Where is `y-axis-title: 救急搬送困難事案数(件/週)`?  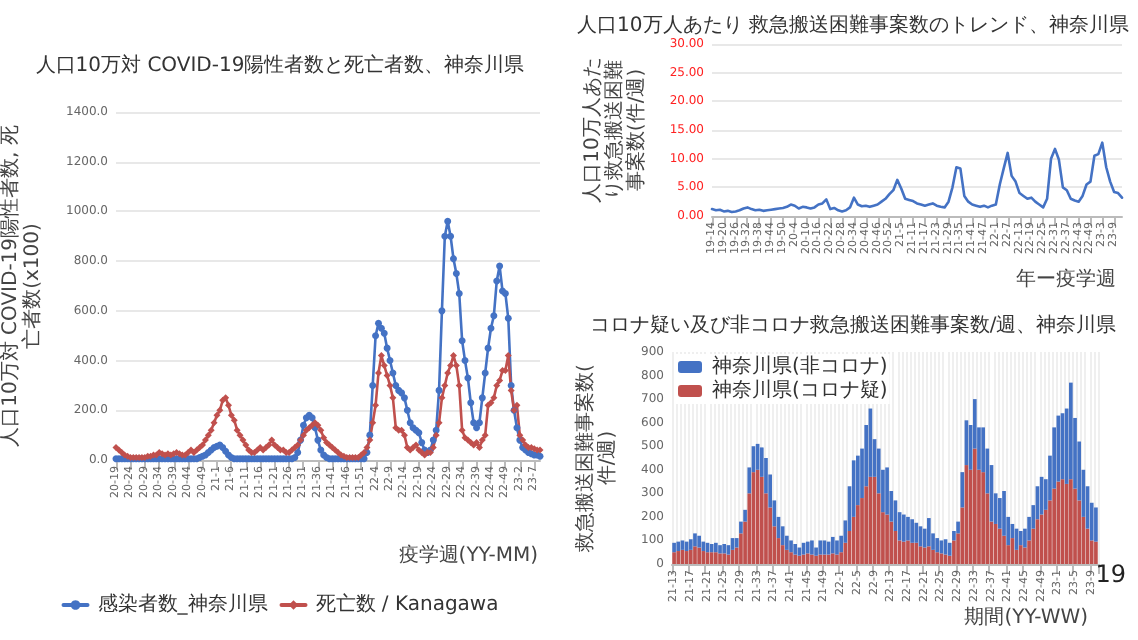 y-axis-title: 救急搬送困難事案数(件/週) is located at coordinates (596, 458).